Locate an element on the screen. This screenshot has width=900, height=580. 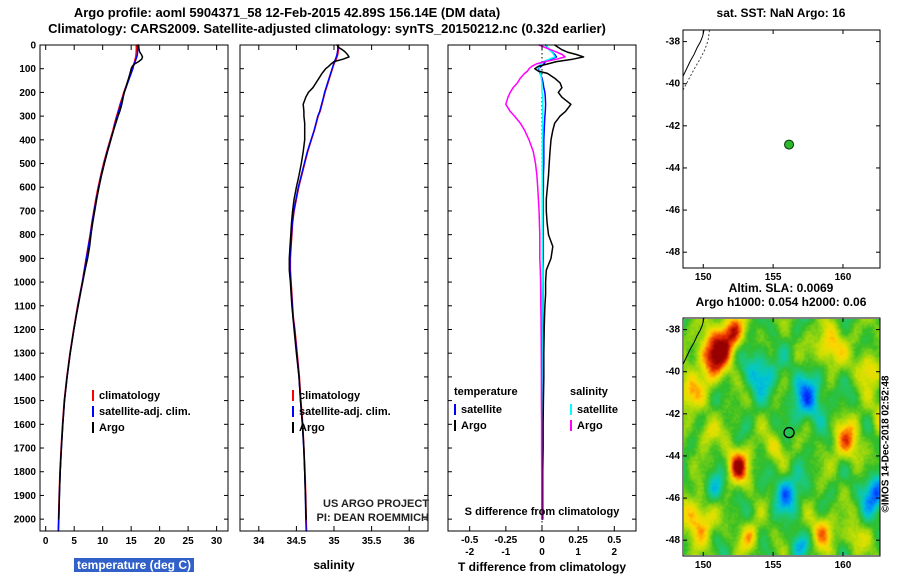
legend-header-salinity: salinity is located at coordinates (589, 392).